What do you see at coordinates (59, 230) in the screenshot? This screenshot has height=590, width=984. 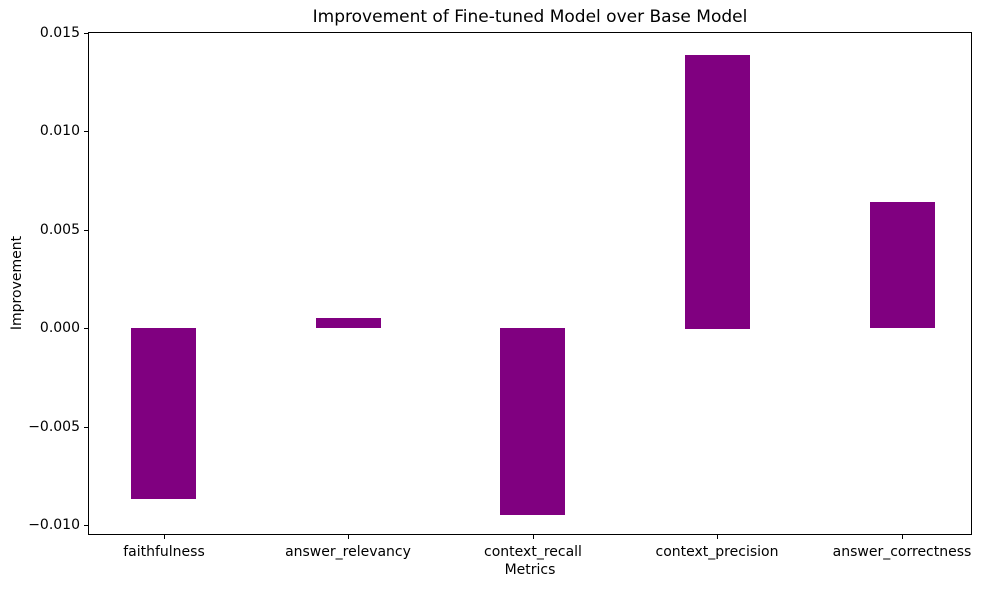 I see `y-tick-label: 0.005` at bounding box center [59, 230].